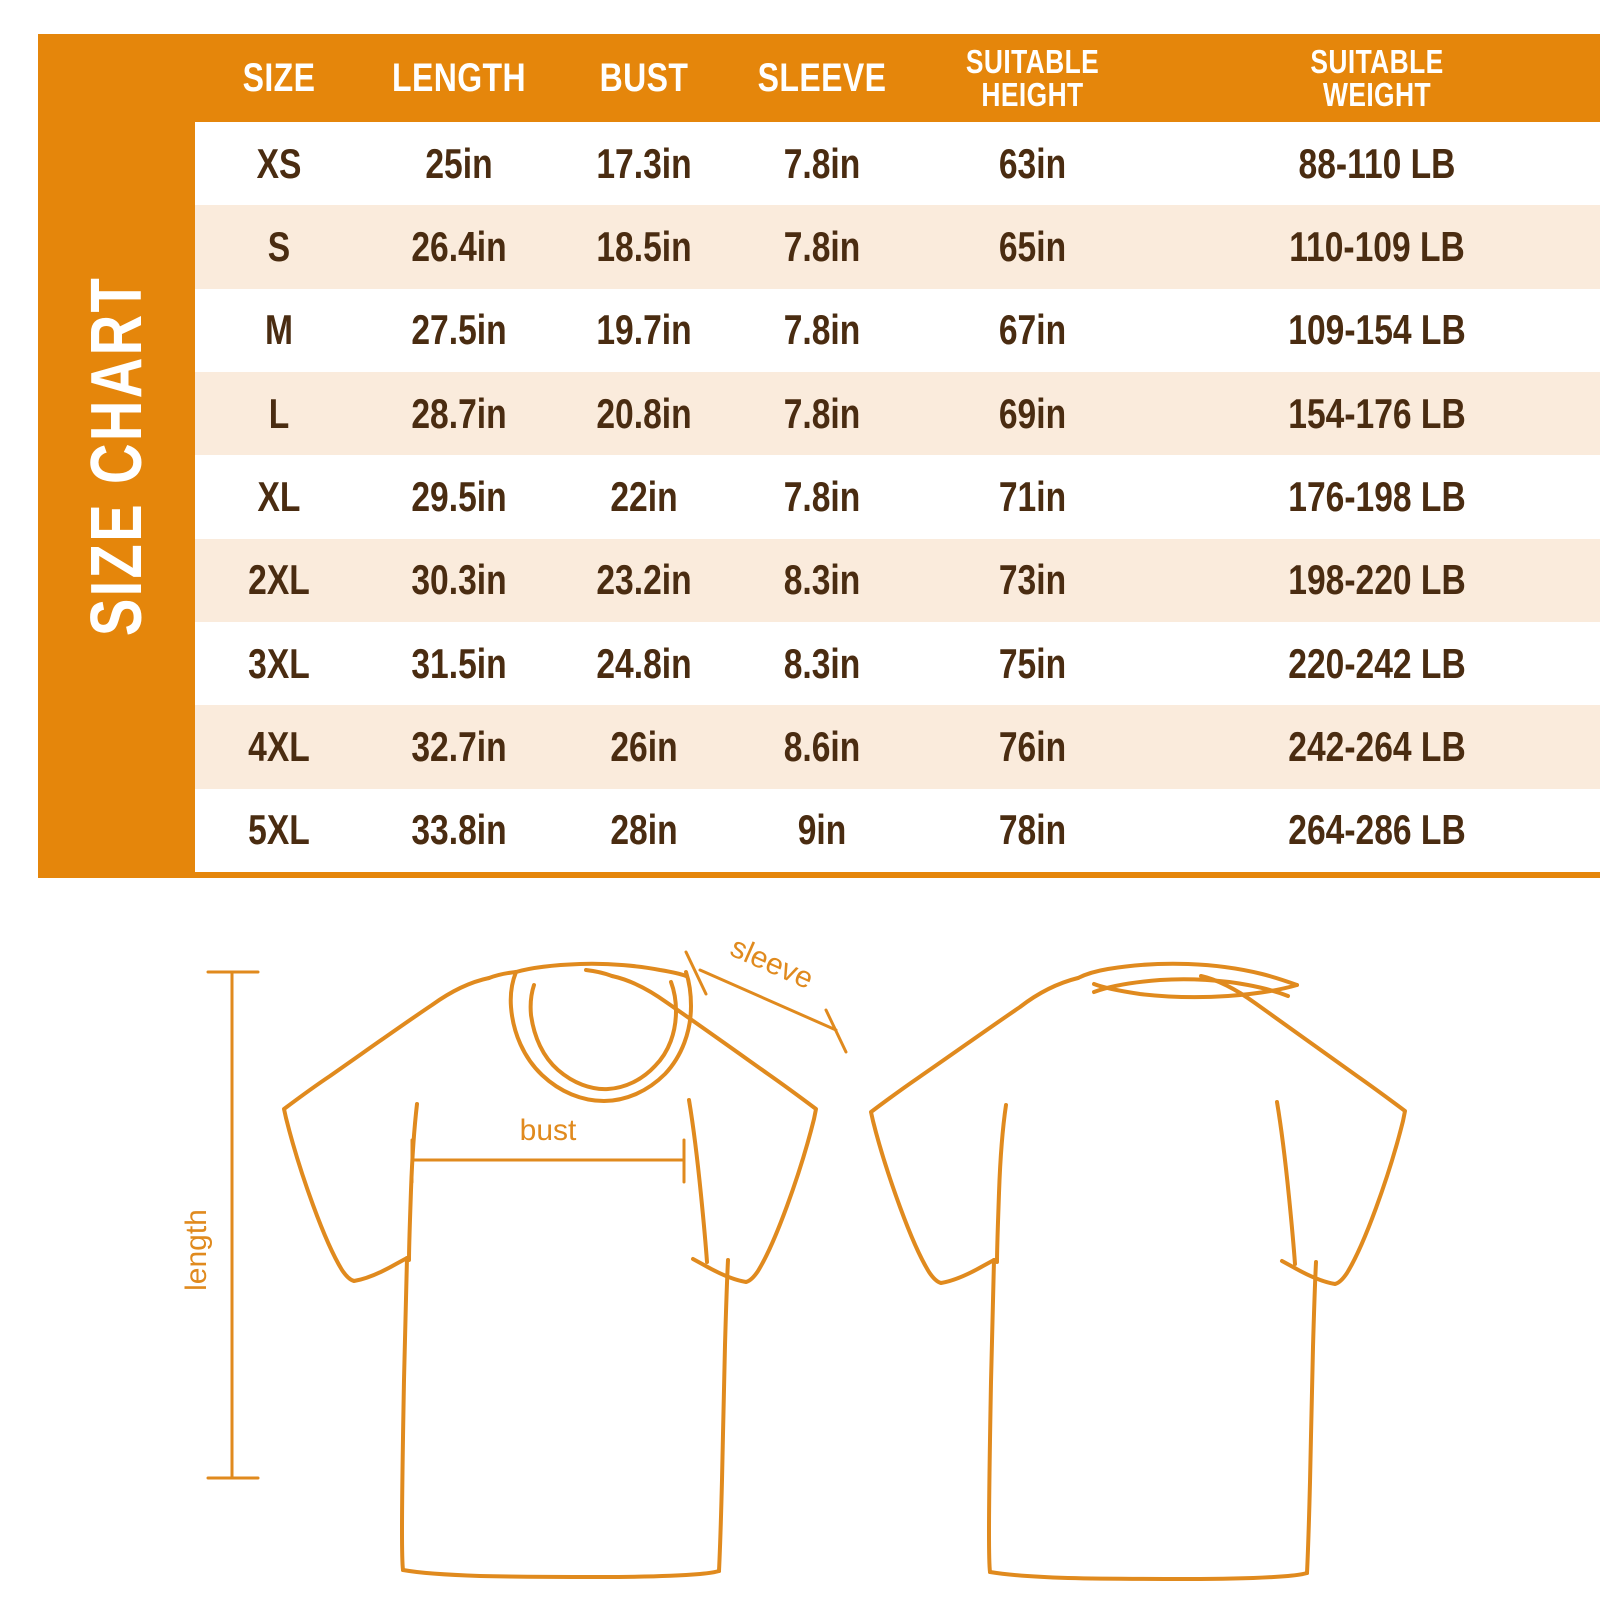 This screenshot has height=1600, width=1600. I want to click on cell-length: 26.4in, so click(459, 246).